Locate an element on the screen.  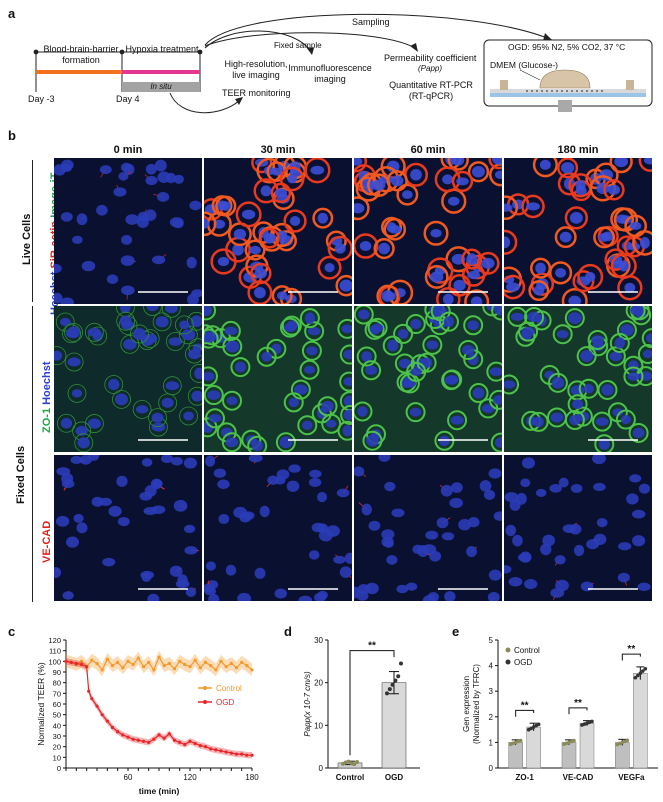
panel-letter-a: a is located at coordinates (12, 13).